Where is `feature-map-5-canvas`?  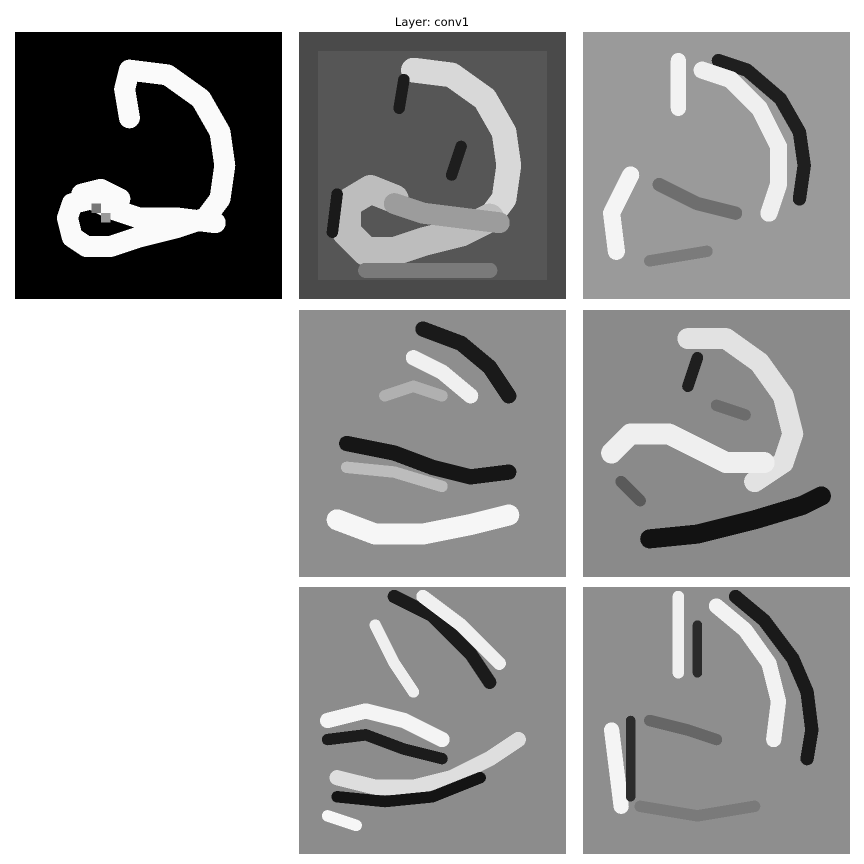
feature-map-5-canvas is located at coordinates (432, 720).